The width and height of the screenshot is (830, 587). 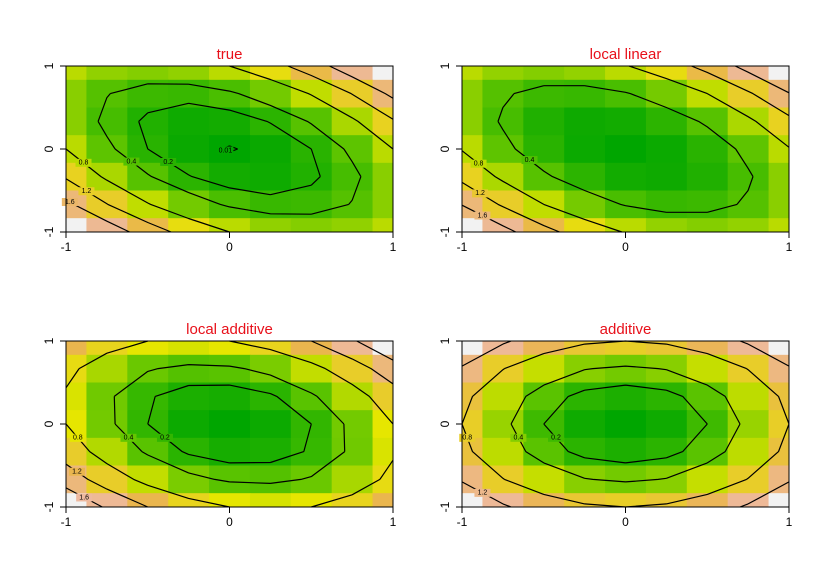 I want to click on y-tick-label: -1, so click(x=445, y=231).